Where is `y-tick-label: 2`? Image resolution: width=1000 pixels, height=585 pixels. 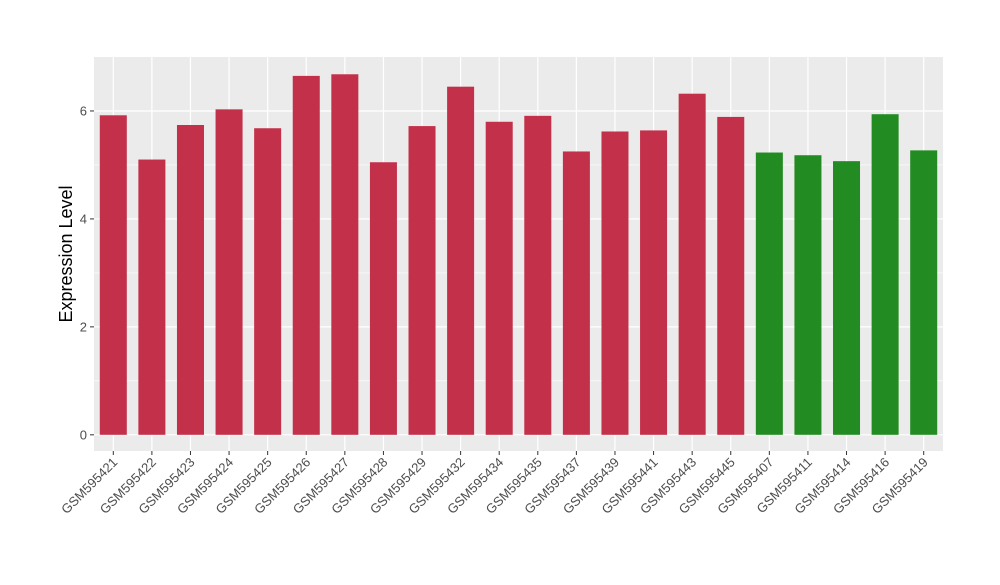
y-tick-label: 2 is located at coordinates (83, 326).